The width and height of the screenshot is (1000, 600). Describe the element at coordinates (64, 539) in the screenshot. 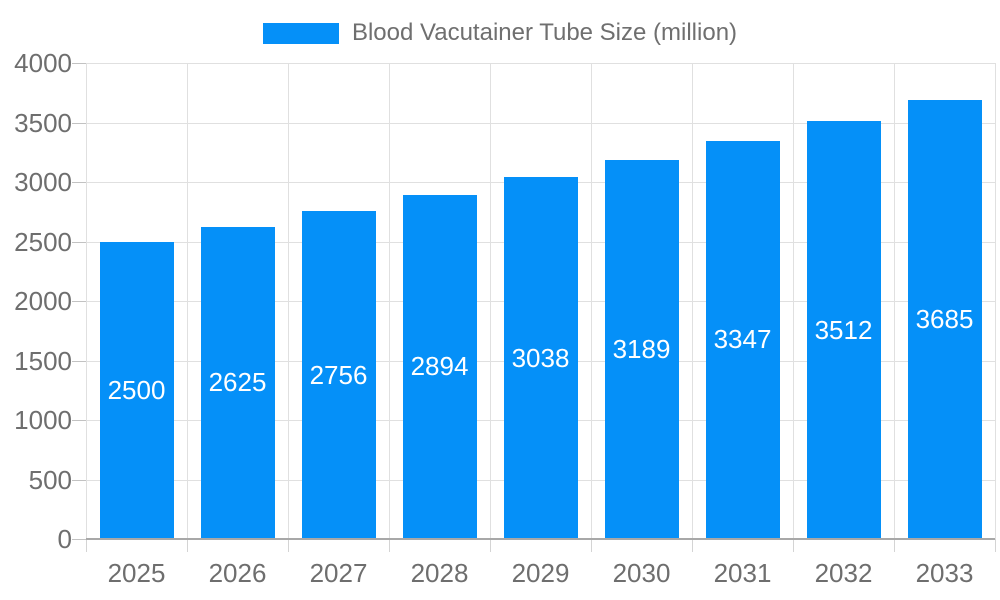

I see `y-axis-label: 0` at that location.